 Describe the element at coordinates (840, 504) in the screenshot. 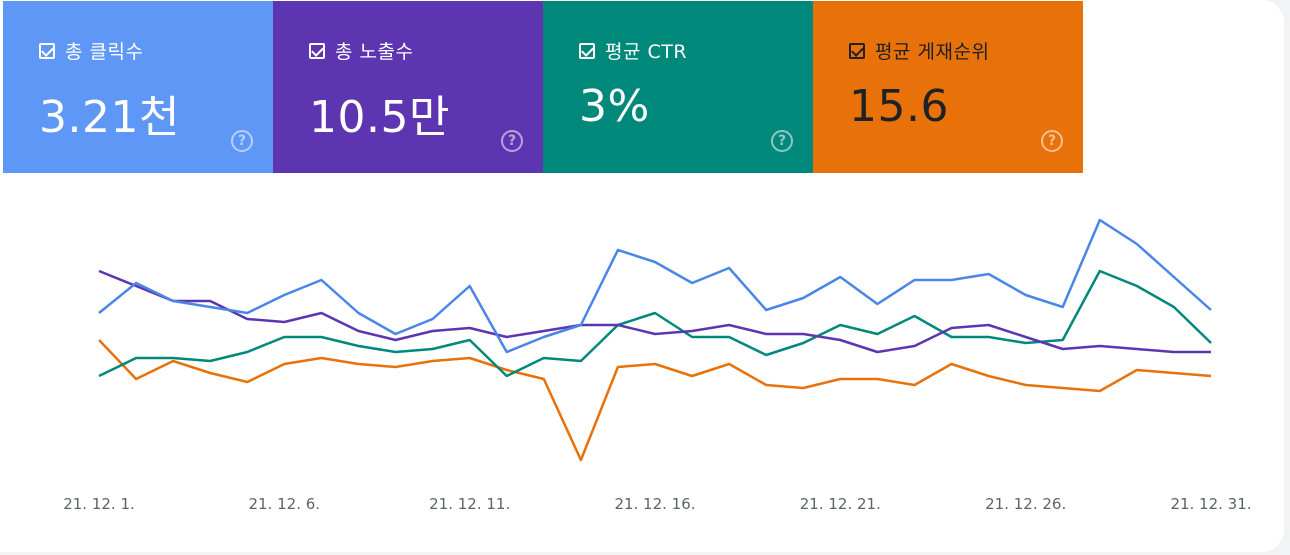

I see `x-tick-label: 21. 12. 21.` at that location.